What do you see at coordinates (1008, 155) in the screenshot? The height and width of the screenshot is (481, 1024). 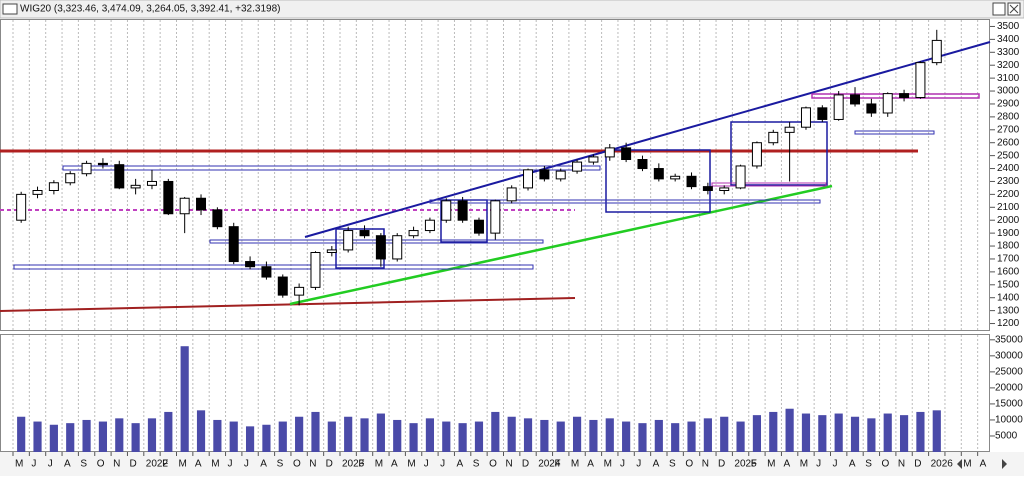 I see `y-tick-label: 2500` at bounding box center [1008, 155].